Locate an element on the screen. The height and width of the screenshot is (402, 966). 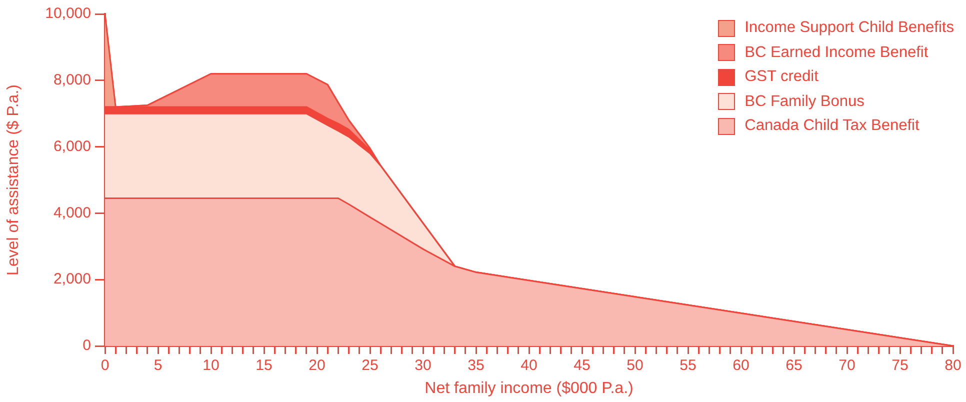
y-tick-label: 2,000 is located at coordinates (72, 279).